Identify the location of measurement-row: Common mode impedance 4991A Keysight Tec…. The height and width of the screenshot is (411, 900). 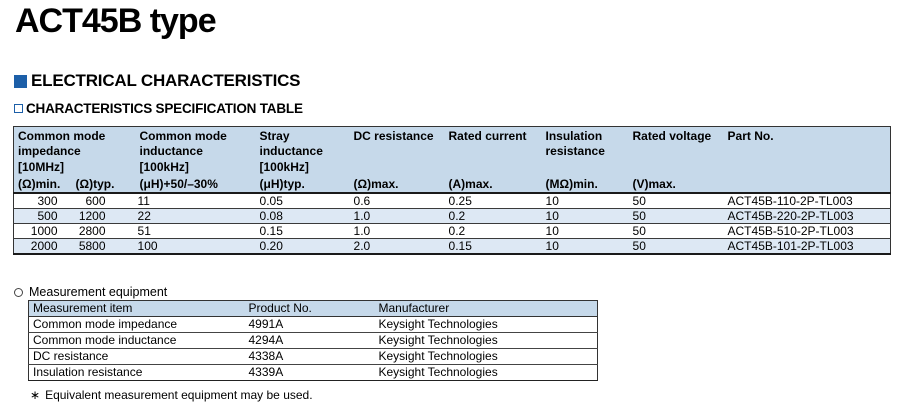
(313, 325).